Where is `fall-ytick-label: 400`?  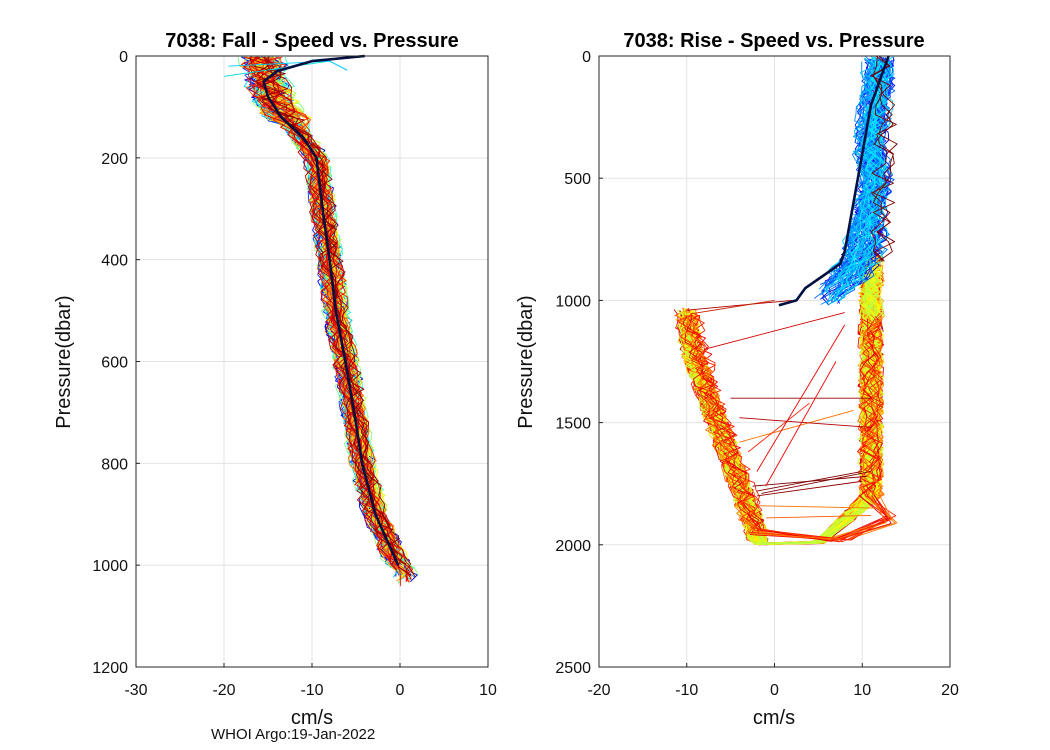 fall-ytick-label: 400 is located at coordinates (114, 261).